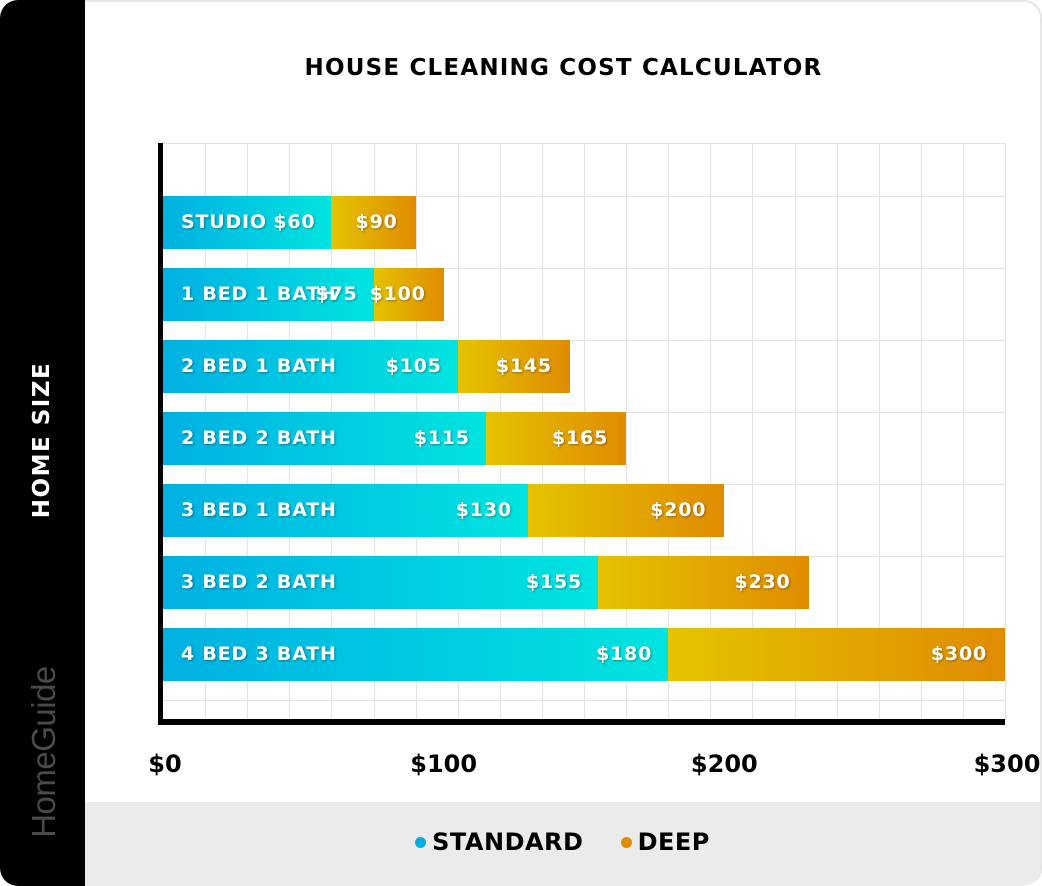  What do you see at coordinates (584, 222) in the screenshot?
I see `bar-row: STUDIO $60 $90` at bounding box center [584, 222].